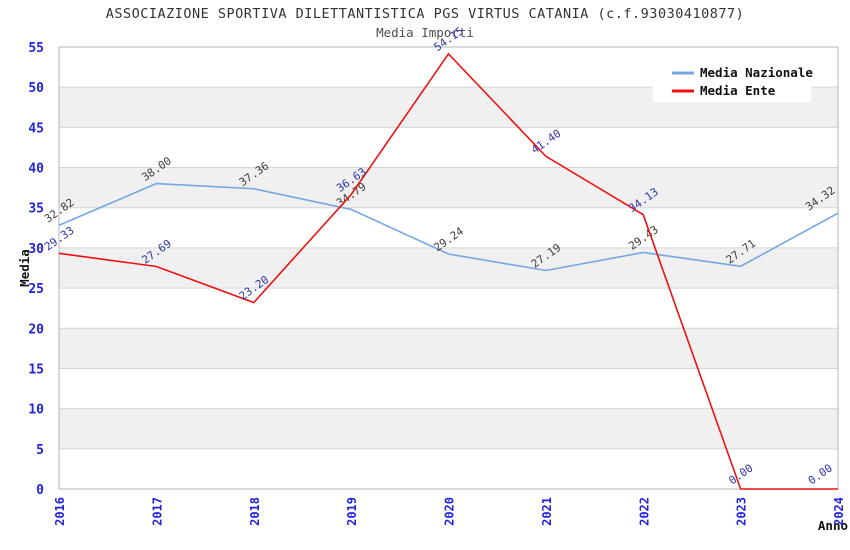  What do you see at coordinates (756, 72) in the screenshot?
I see `legend-label: Media Nazionale` at bounding box center [756, 72].